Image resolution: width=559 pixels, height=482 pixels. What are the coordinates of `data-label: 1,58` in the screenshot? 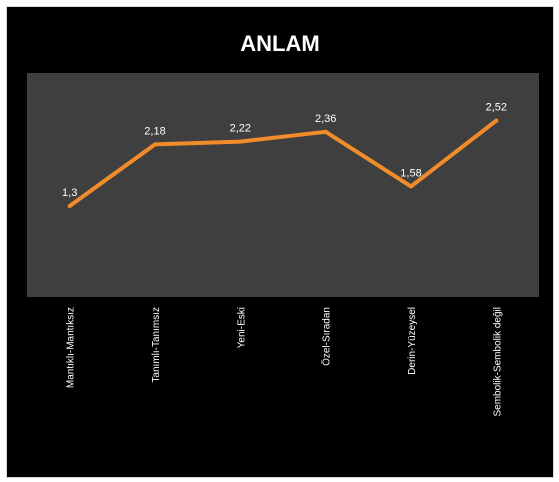 It's located at (410, 173).